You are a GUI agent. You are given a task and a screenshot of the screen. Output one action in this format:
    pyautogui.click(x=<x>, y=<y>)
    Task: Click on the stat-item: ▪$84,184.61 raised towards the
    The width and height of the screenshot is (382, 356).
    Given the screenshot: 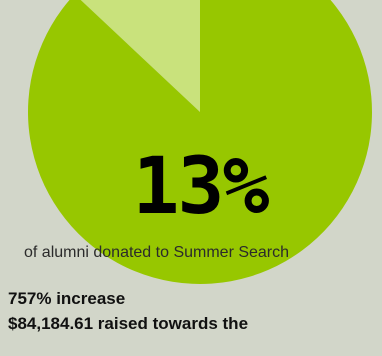 What is the action you would take?
    pyautogui.click(x=124, y=324)
    